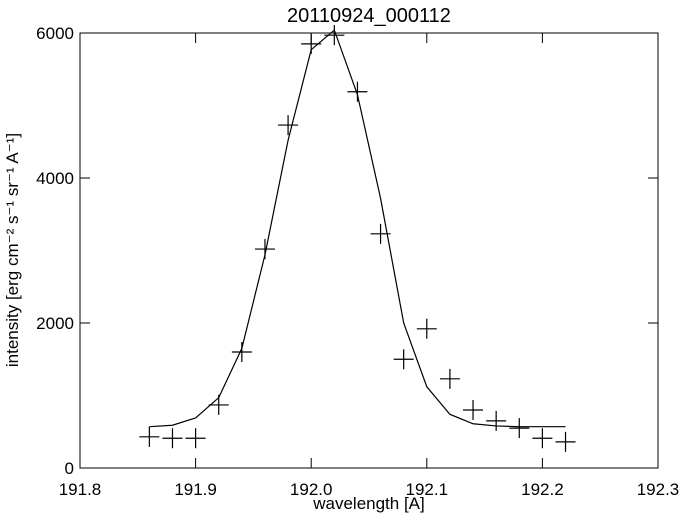 Image resolution: width=686 pixels, height=522 pixels. What do you see at coordinates (542, 489) in the screenshot?
I see `x-tick-label: 192.2` at bounding box center [542, 489].